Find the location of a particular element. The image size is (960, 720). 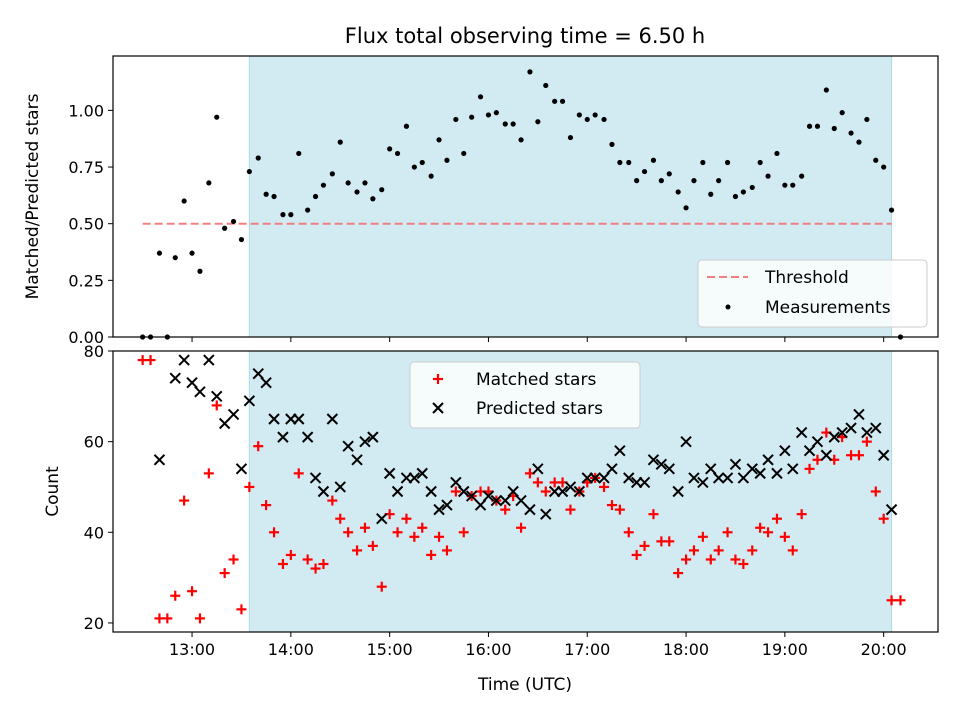

xtick-label: 19:00 is located at coordinates (785, 649).